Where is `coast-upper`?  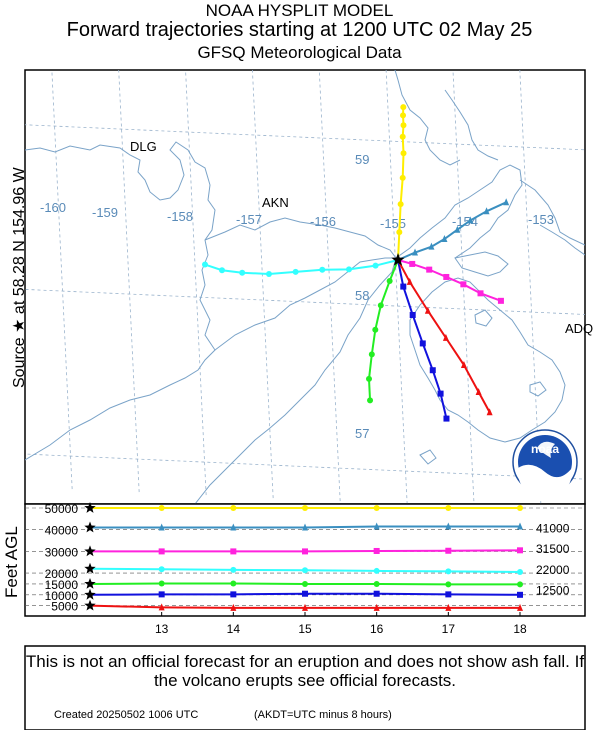 coast-upper is located at coordinates (427, 118).